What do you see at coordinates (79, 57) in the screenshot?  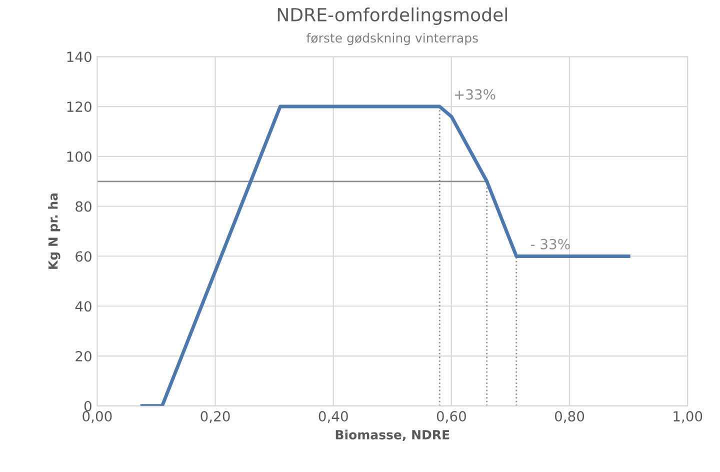 I see `y-tick-label: 140` at bounding box center [79, 57].